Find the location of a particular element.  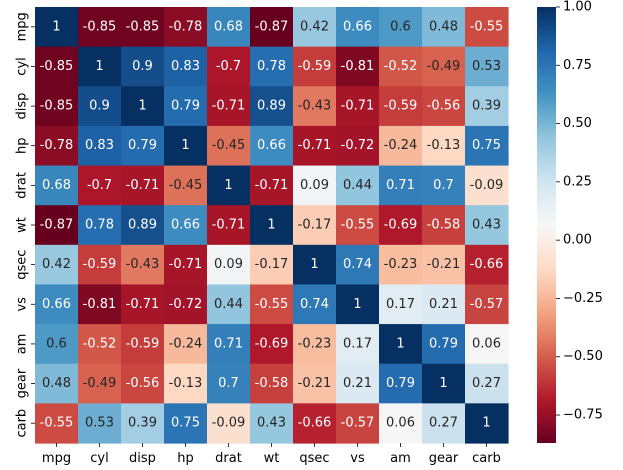

y-tick-label: qsec is located at coordinates (22, 265).